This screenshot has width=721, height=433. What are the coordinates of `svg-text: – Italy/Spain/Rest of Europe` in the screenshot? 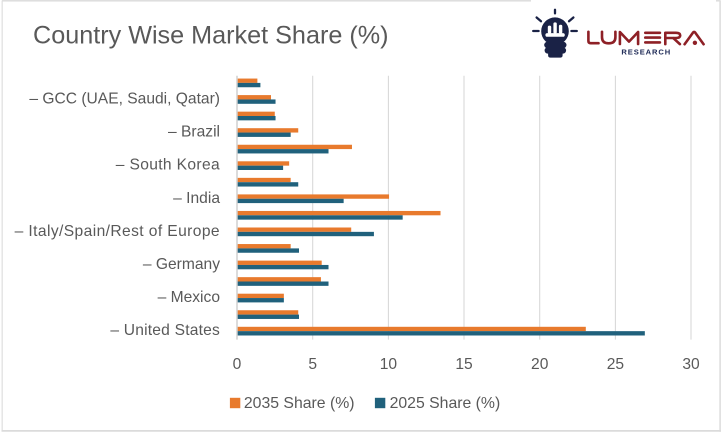 It's located at (117, 231).